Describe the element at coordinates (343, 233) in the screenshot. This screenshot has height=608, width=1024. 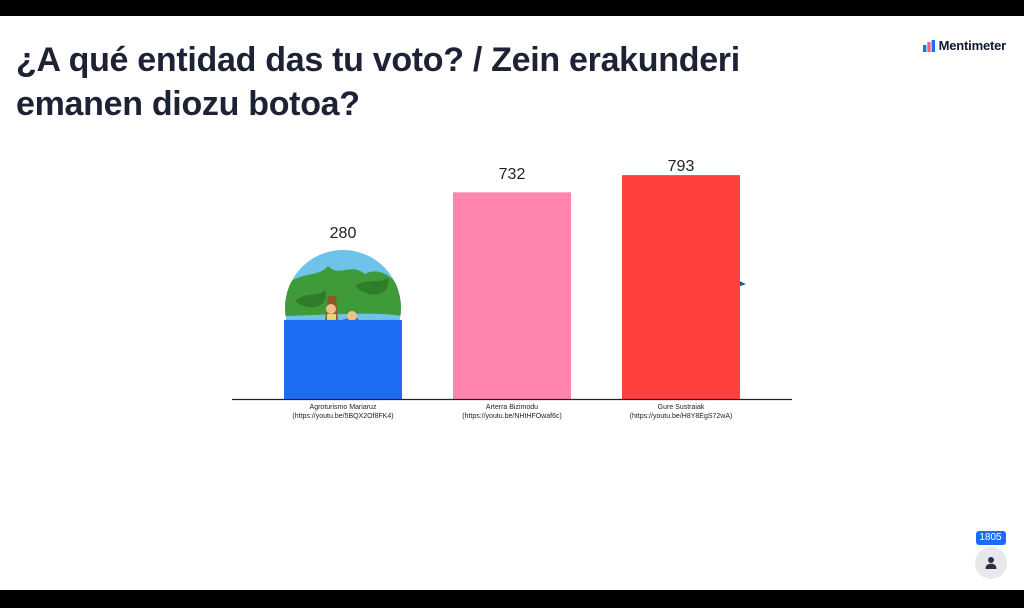
I see `value-label: 280` at that location.